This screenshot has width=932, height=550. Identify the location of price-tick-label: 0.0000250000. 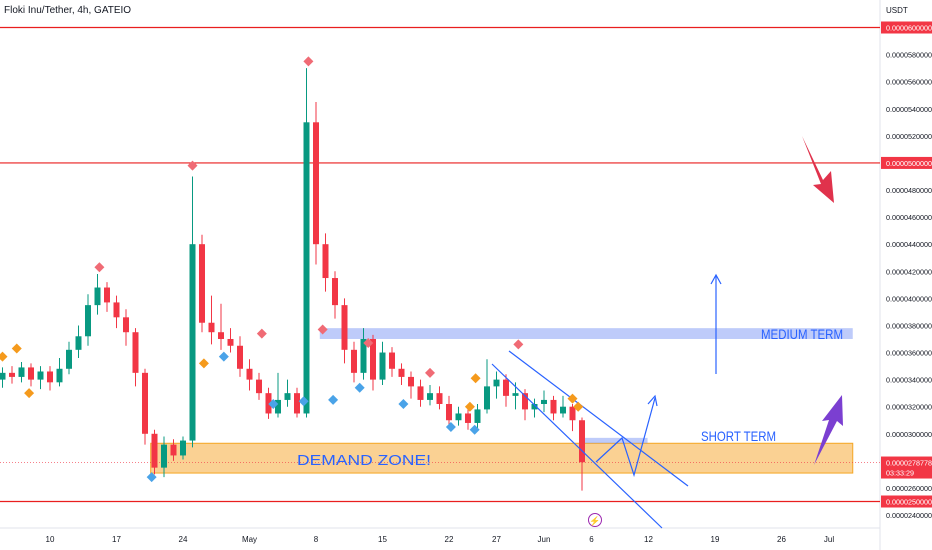
(909, 502).